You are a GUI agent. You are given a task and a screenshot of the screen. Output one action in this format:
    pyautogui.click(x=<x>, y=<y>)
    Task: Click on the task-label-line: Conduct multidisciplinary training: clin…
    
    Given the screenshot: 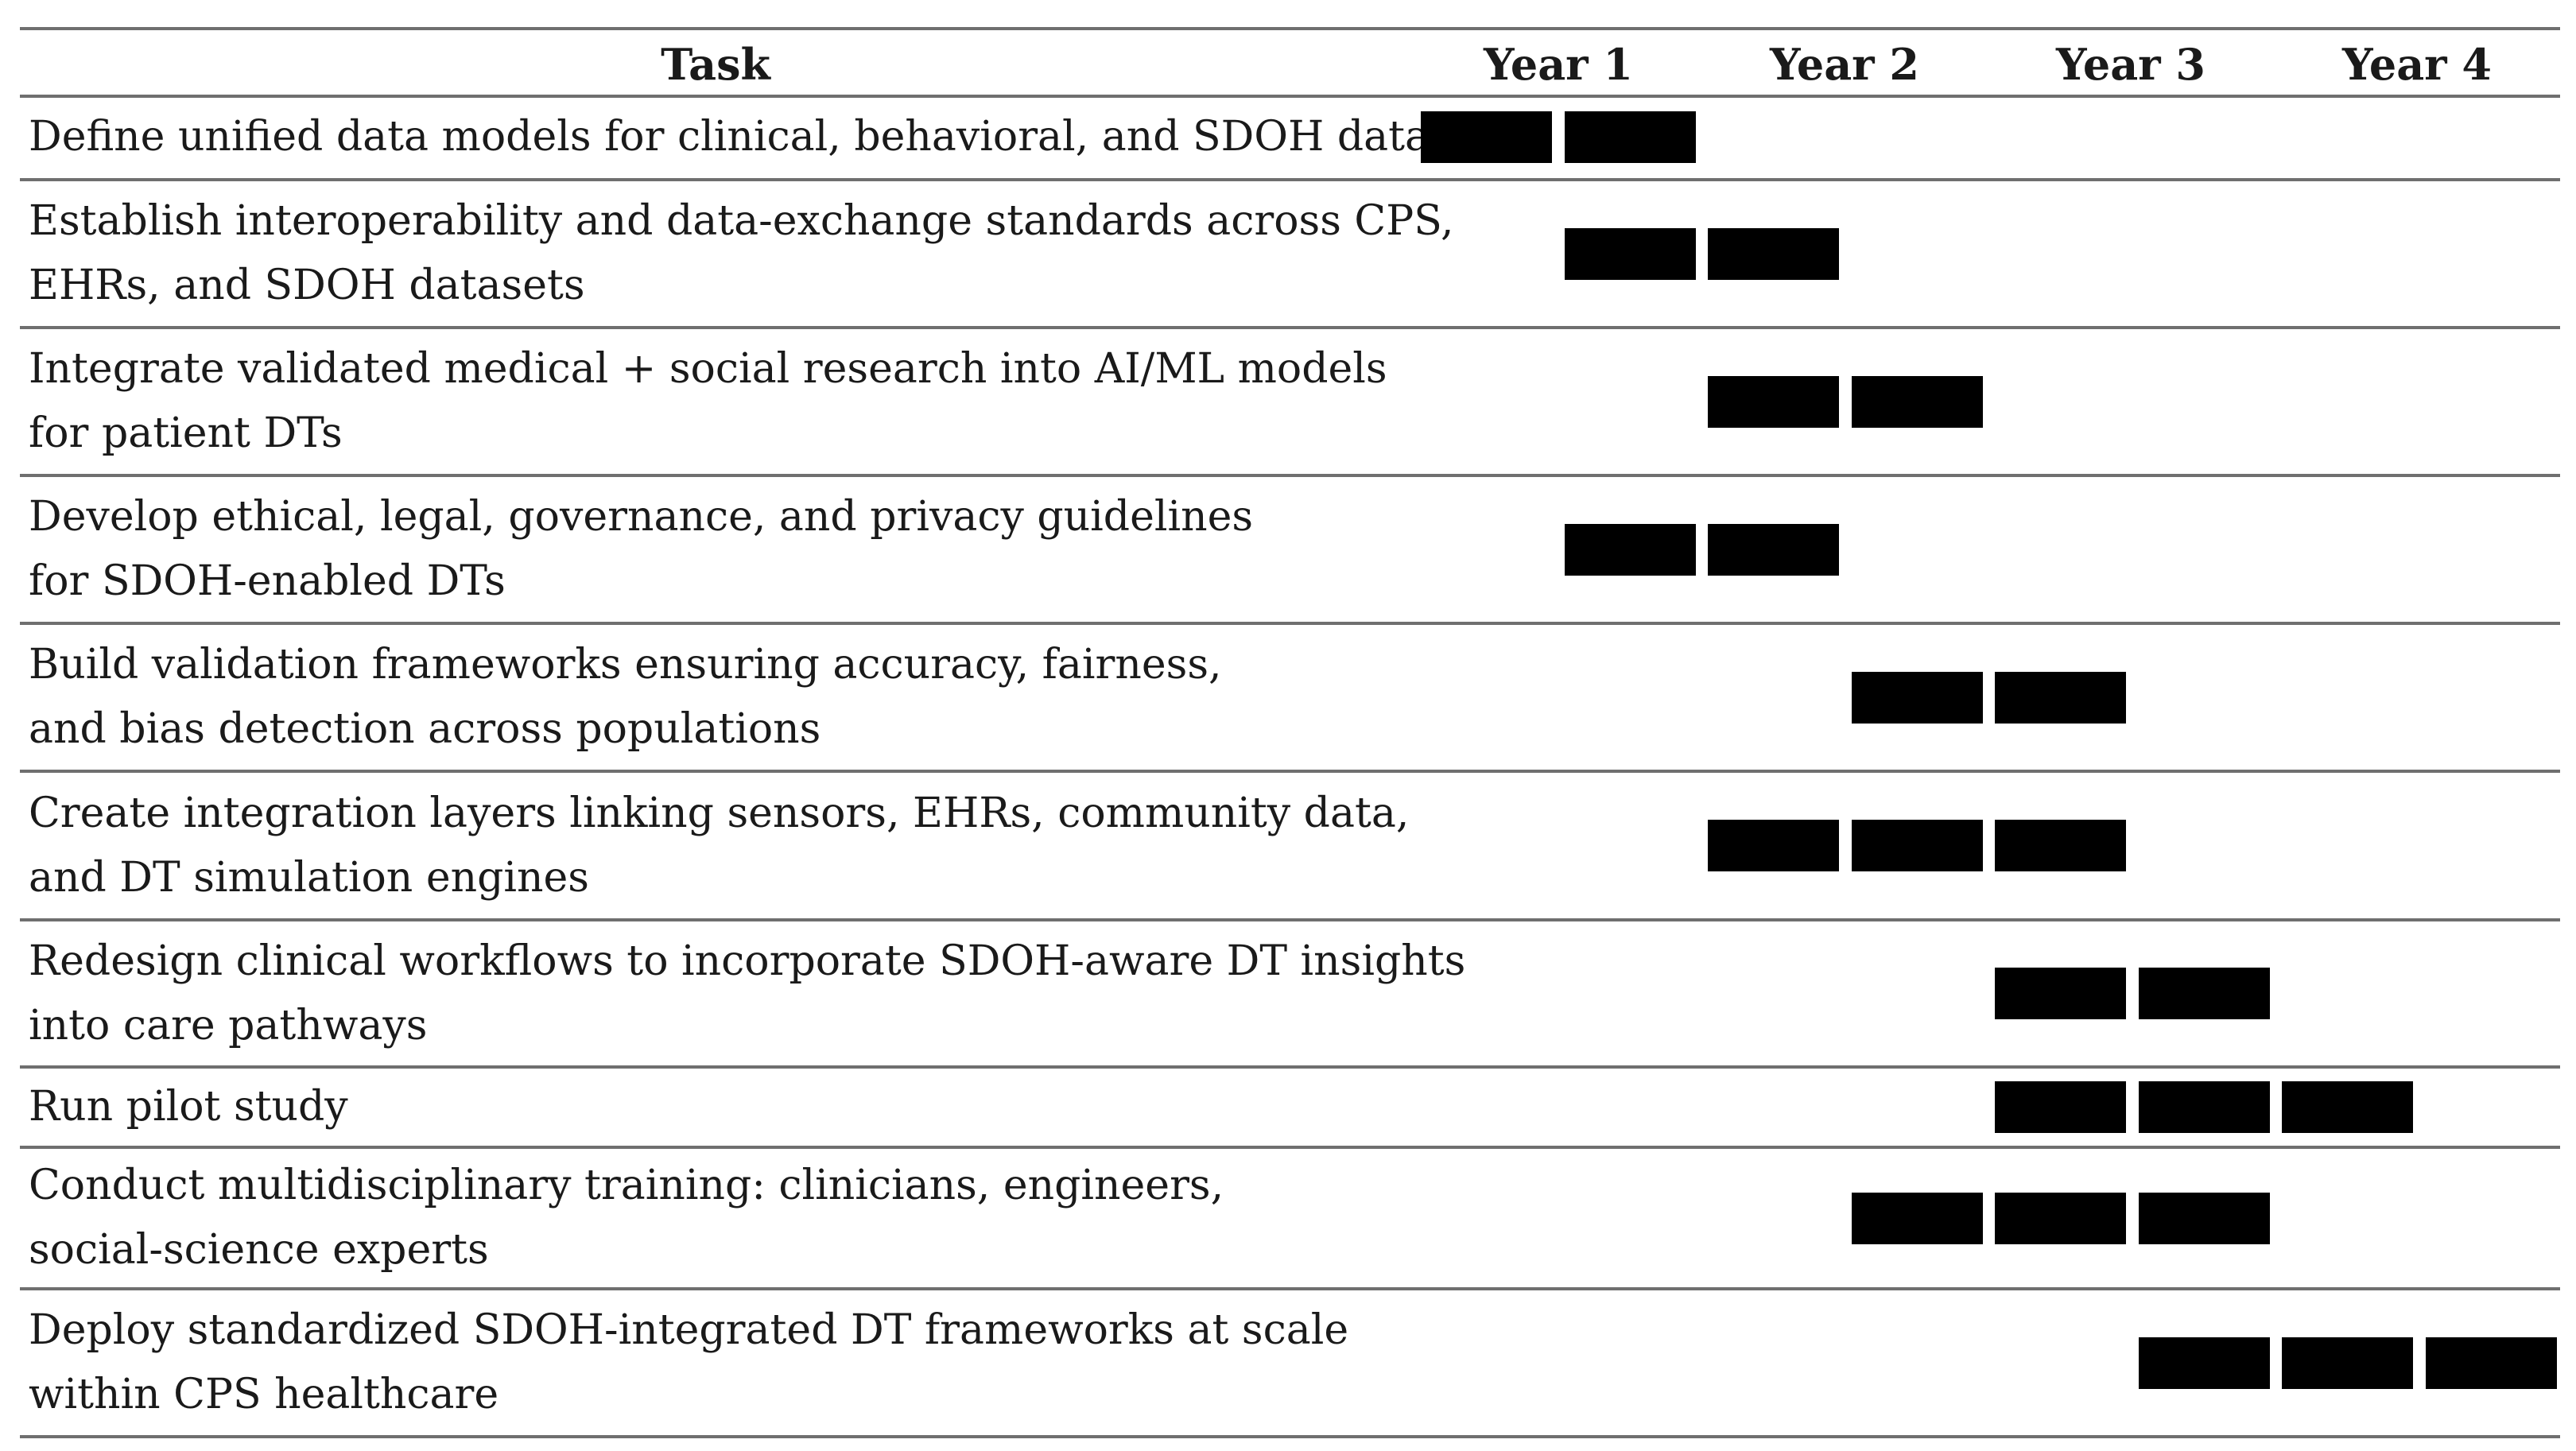 What is the action you would take?
    pyautogui.click(x=626, y=1185)
    